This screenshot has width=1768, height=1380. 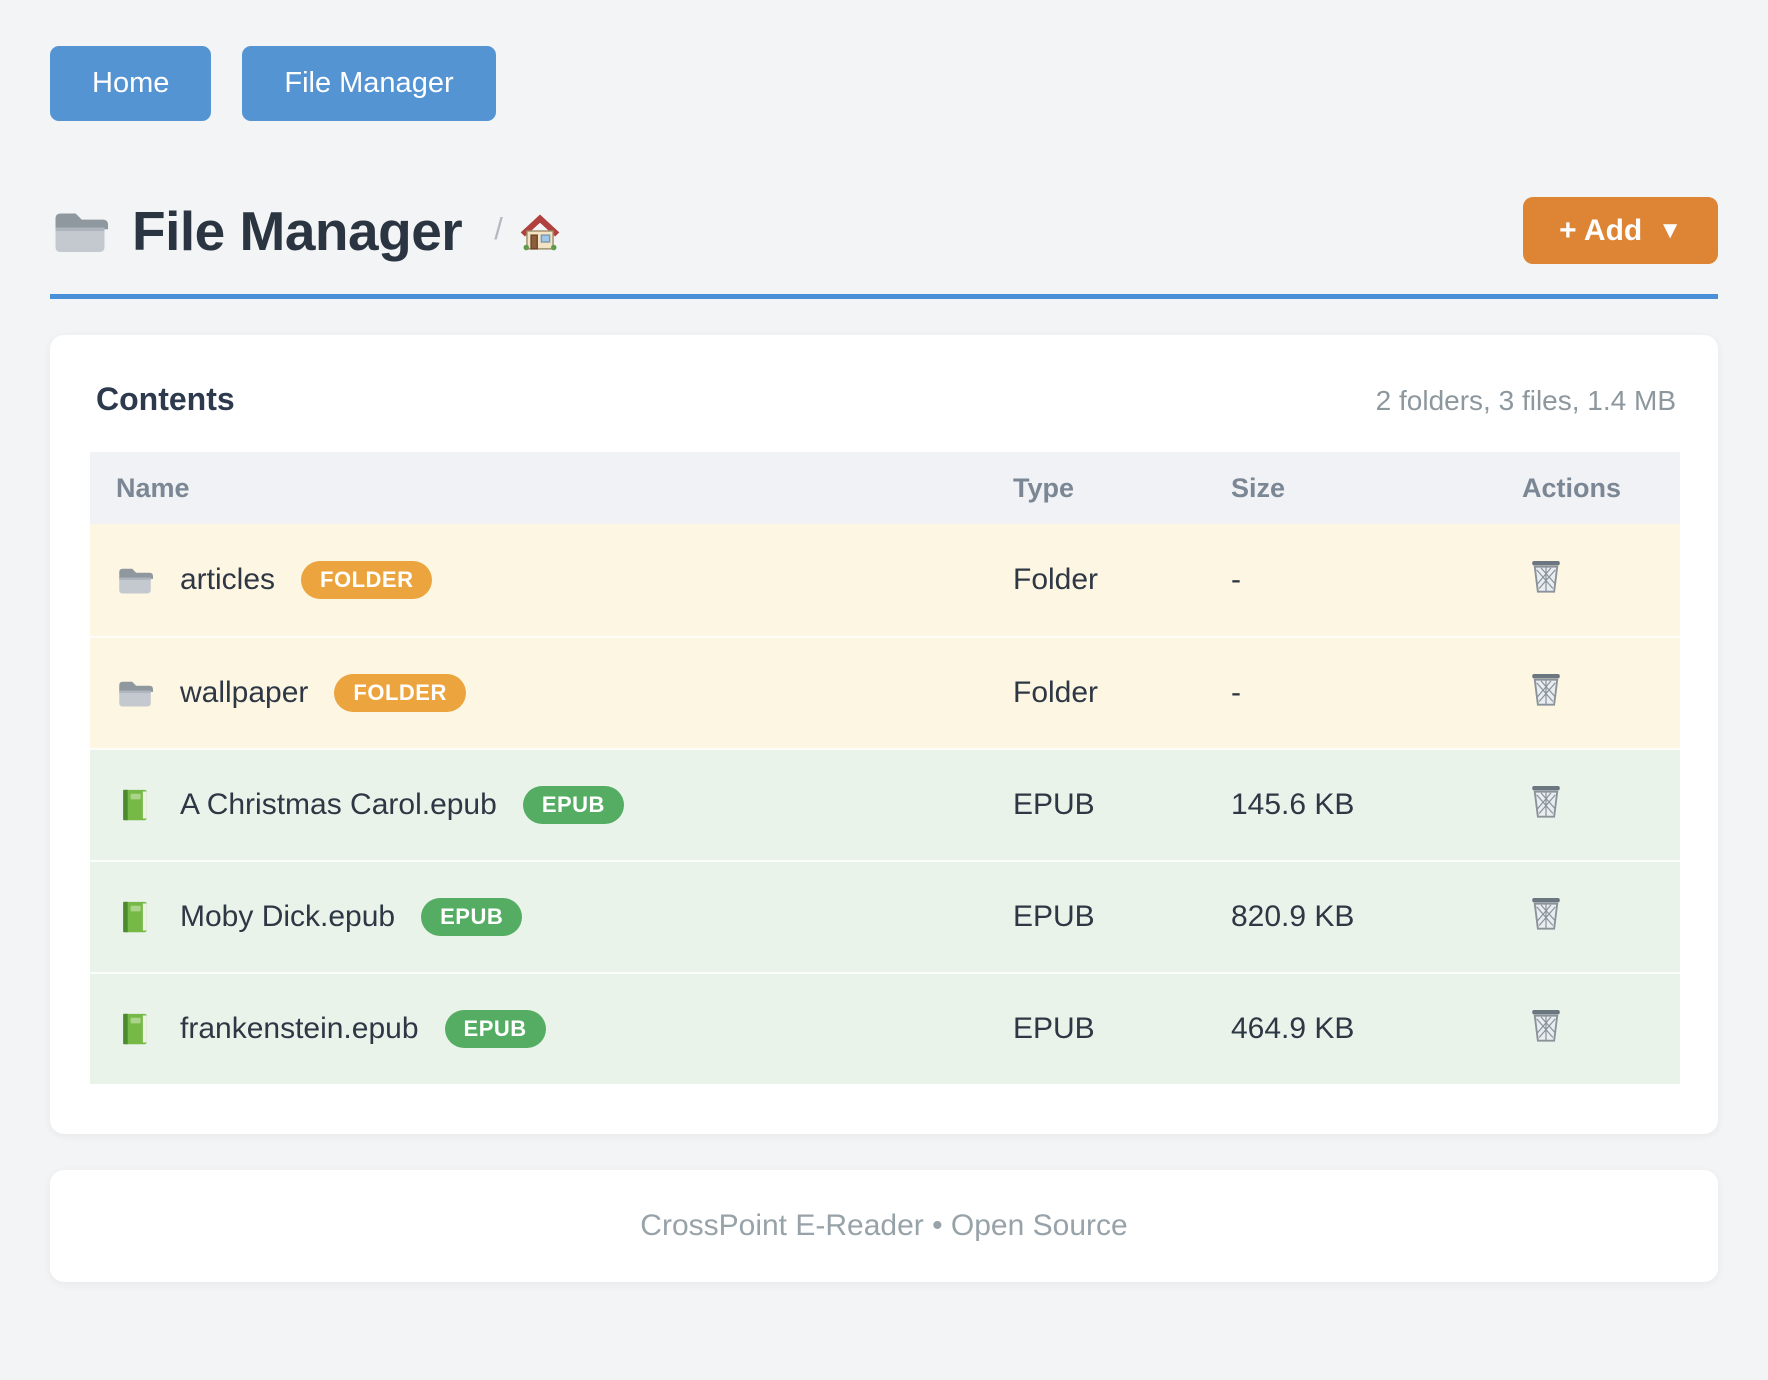 What do you see at coordinates (297, 230) in the screenshot?
I see `page-title: File Manager` at bounding box center [297, 230].